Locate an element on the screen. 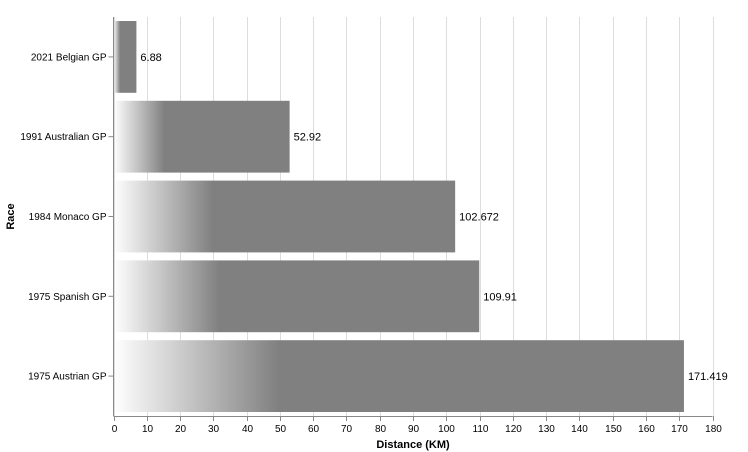 Image resolution: width=748 pixels, height=452 pixels. x-tick-label: 30 is located at coordinates (214, 429).